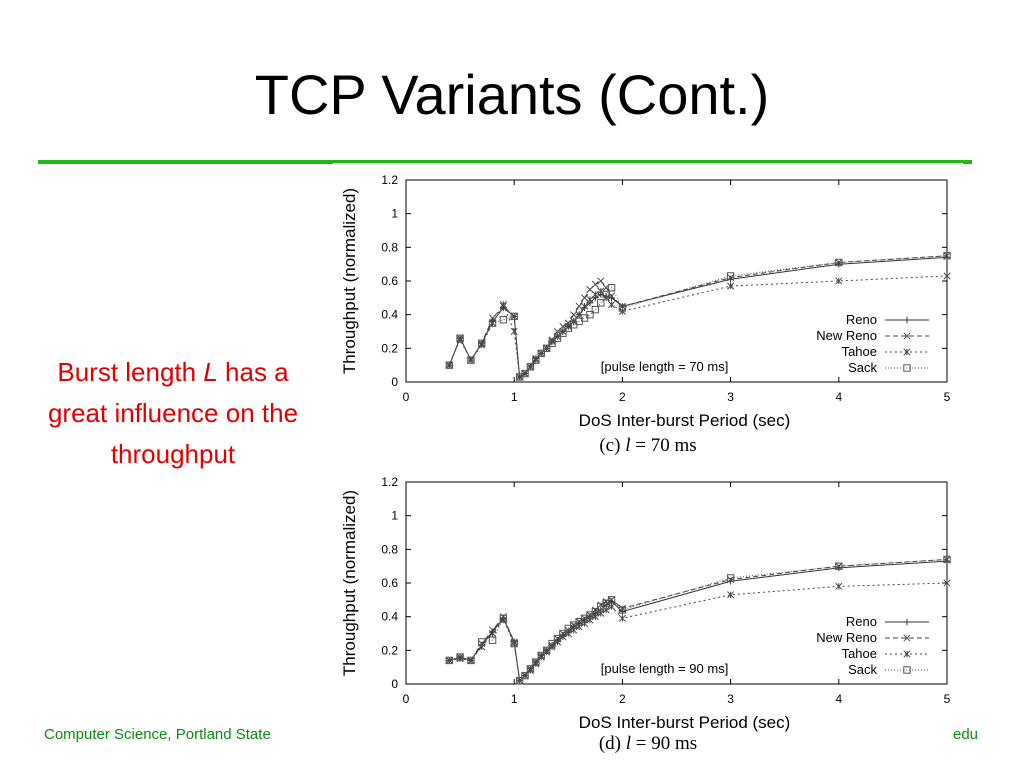 The image size is (1024, 768). What do you see at coordinates (157, 734) in the screenshot?
I see `footer-institution: Computer Science, Portland State` at bounding box center [157, 734].